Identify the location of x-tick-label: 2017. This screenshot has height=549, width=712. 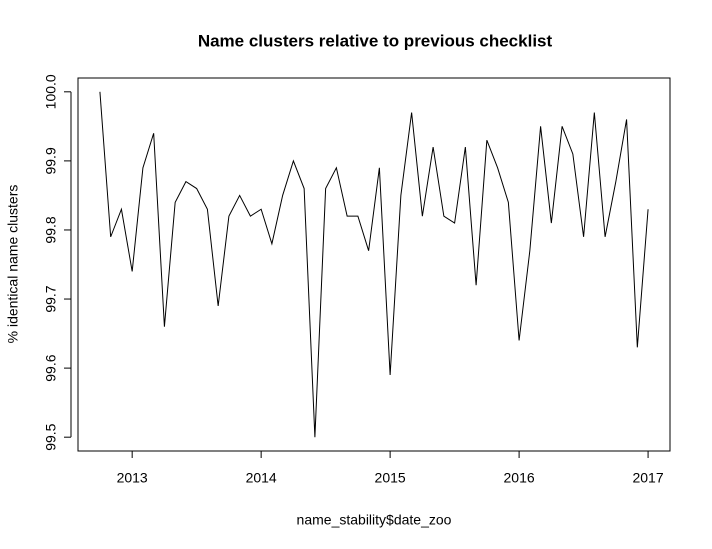
(647, 478).